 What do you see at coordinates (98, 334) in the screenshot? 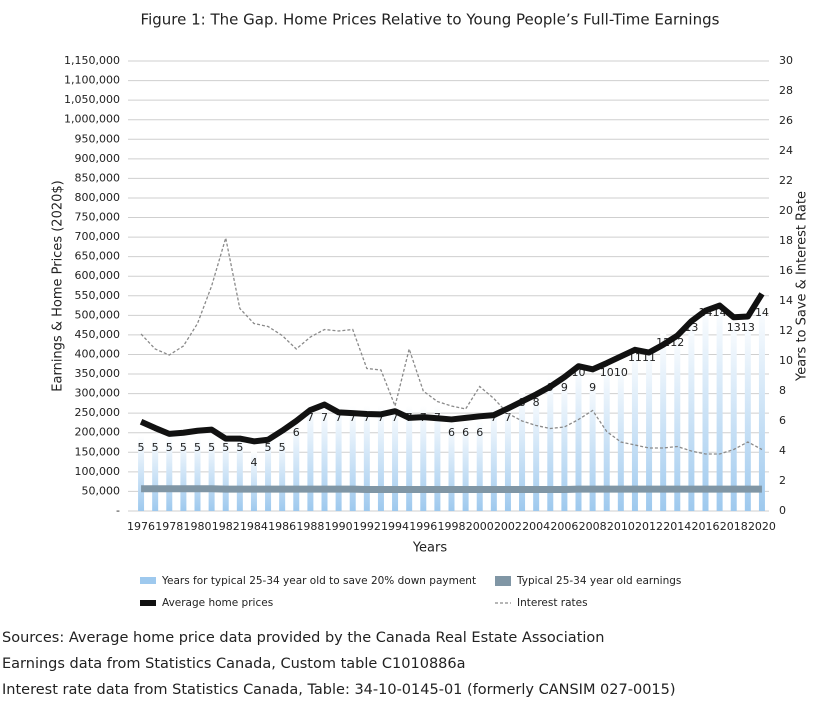
I see `y-tick-label: 450,000` at bounding box center [98, 334].